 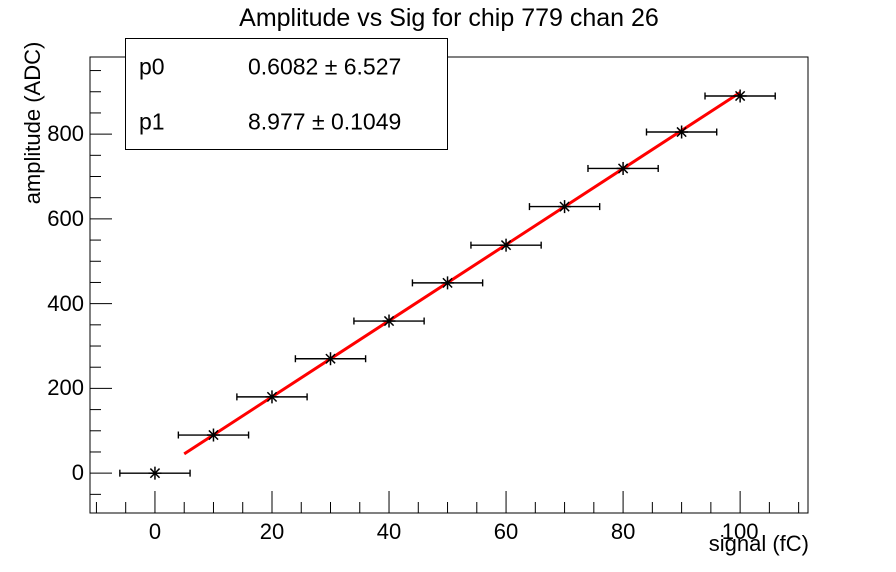 What do you see at coordinates (623, 531) in the screenshot?
I see `x-tick-label: 80` at bounding box center [623, 531].